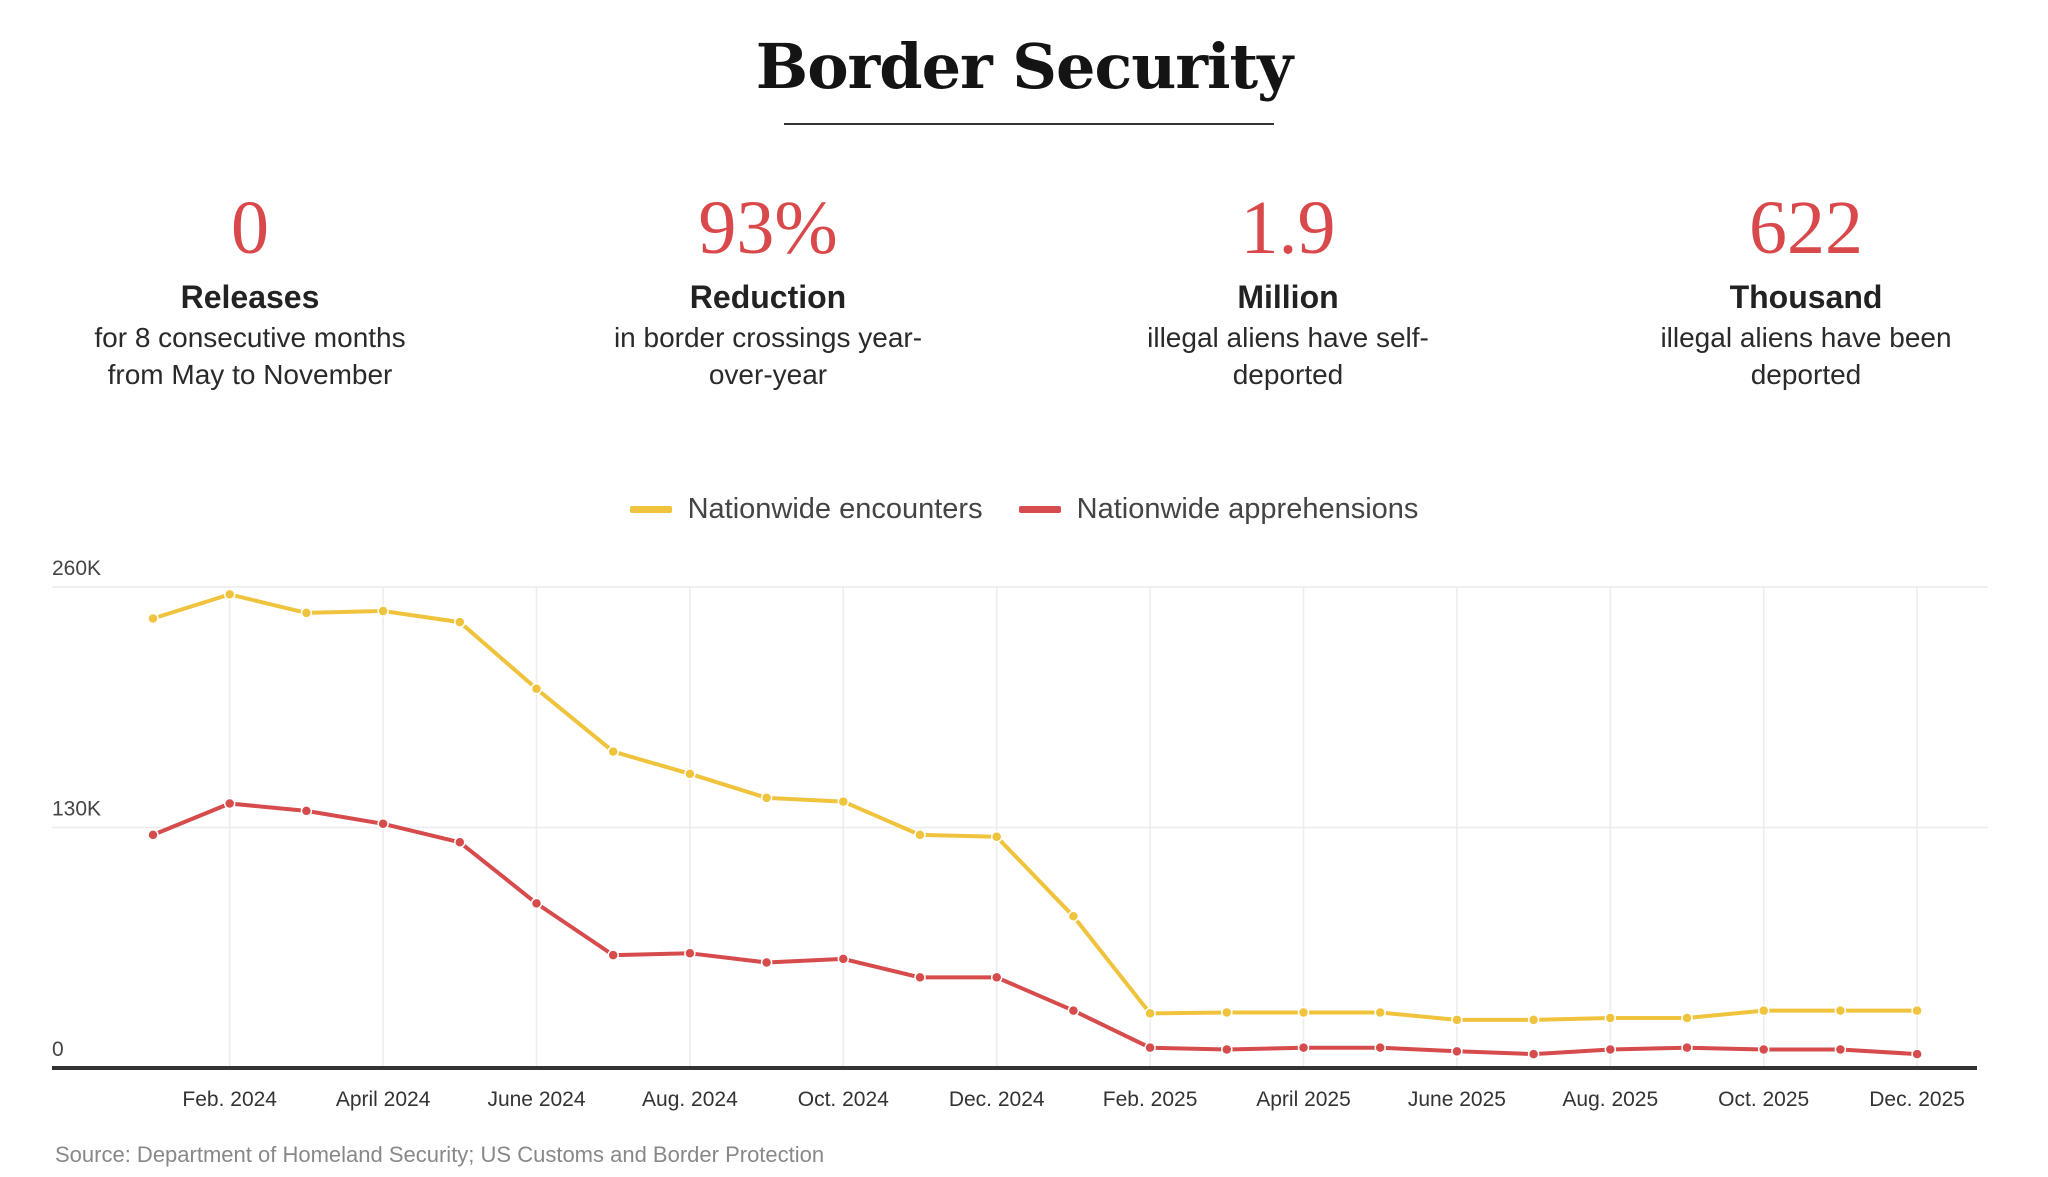 The image size is (2048, 1177). I want to click on y-tick-label: 260K, so click(76, 568).